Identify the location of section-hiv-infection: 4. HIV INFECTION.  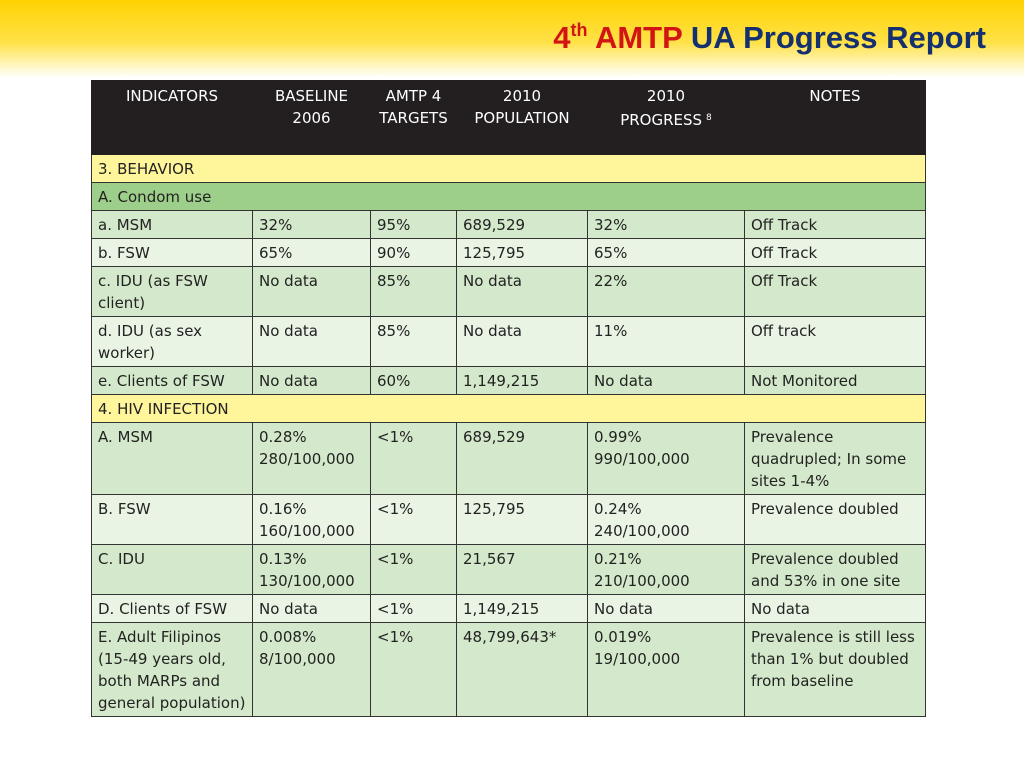
(508, 408).